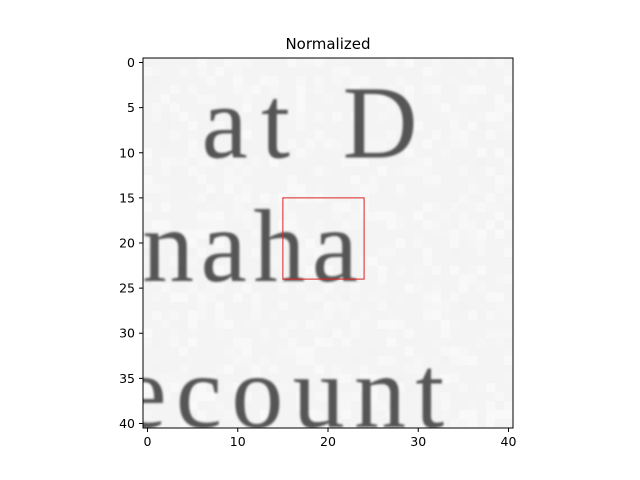 This screenshot has height=480, width=640. I want to click on y-tick-label: 25, so click(127, 288).